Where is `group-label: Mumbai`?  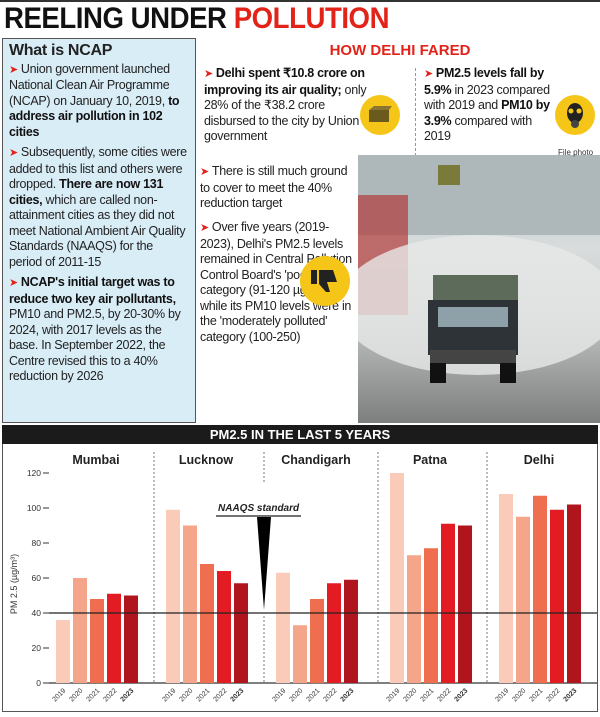
group-label: Mumbai is located at coordinates (95, 460).